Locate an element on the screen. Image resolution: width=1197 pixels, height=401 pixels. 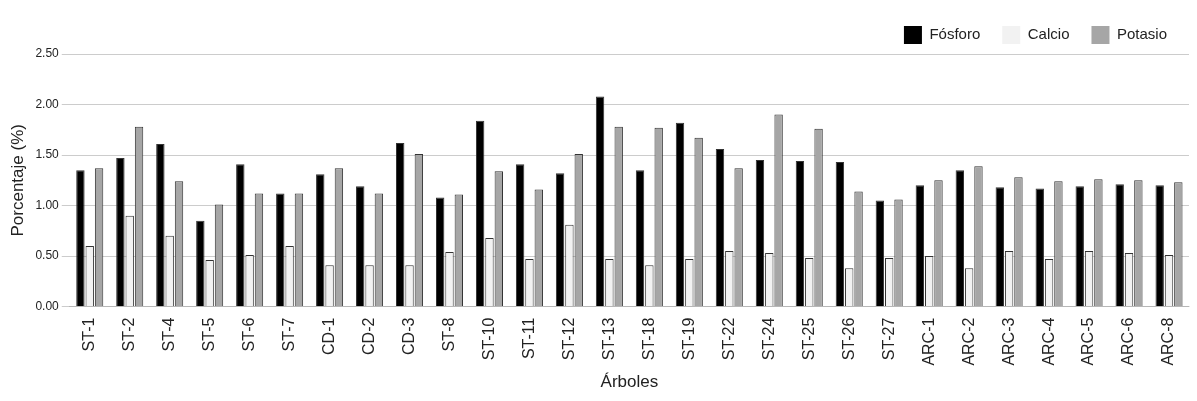
x-tick-label: ST-1 is located at coordinates (89, 334).